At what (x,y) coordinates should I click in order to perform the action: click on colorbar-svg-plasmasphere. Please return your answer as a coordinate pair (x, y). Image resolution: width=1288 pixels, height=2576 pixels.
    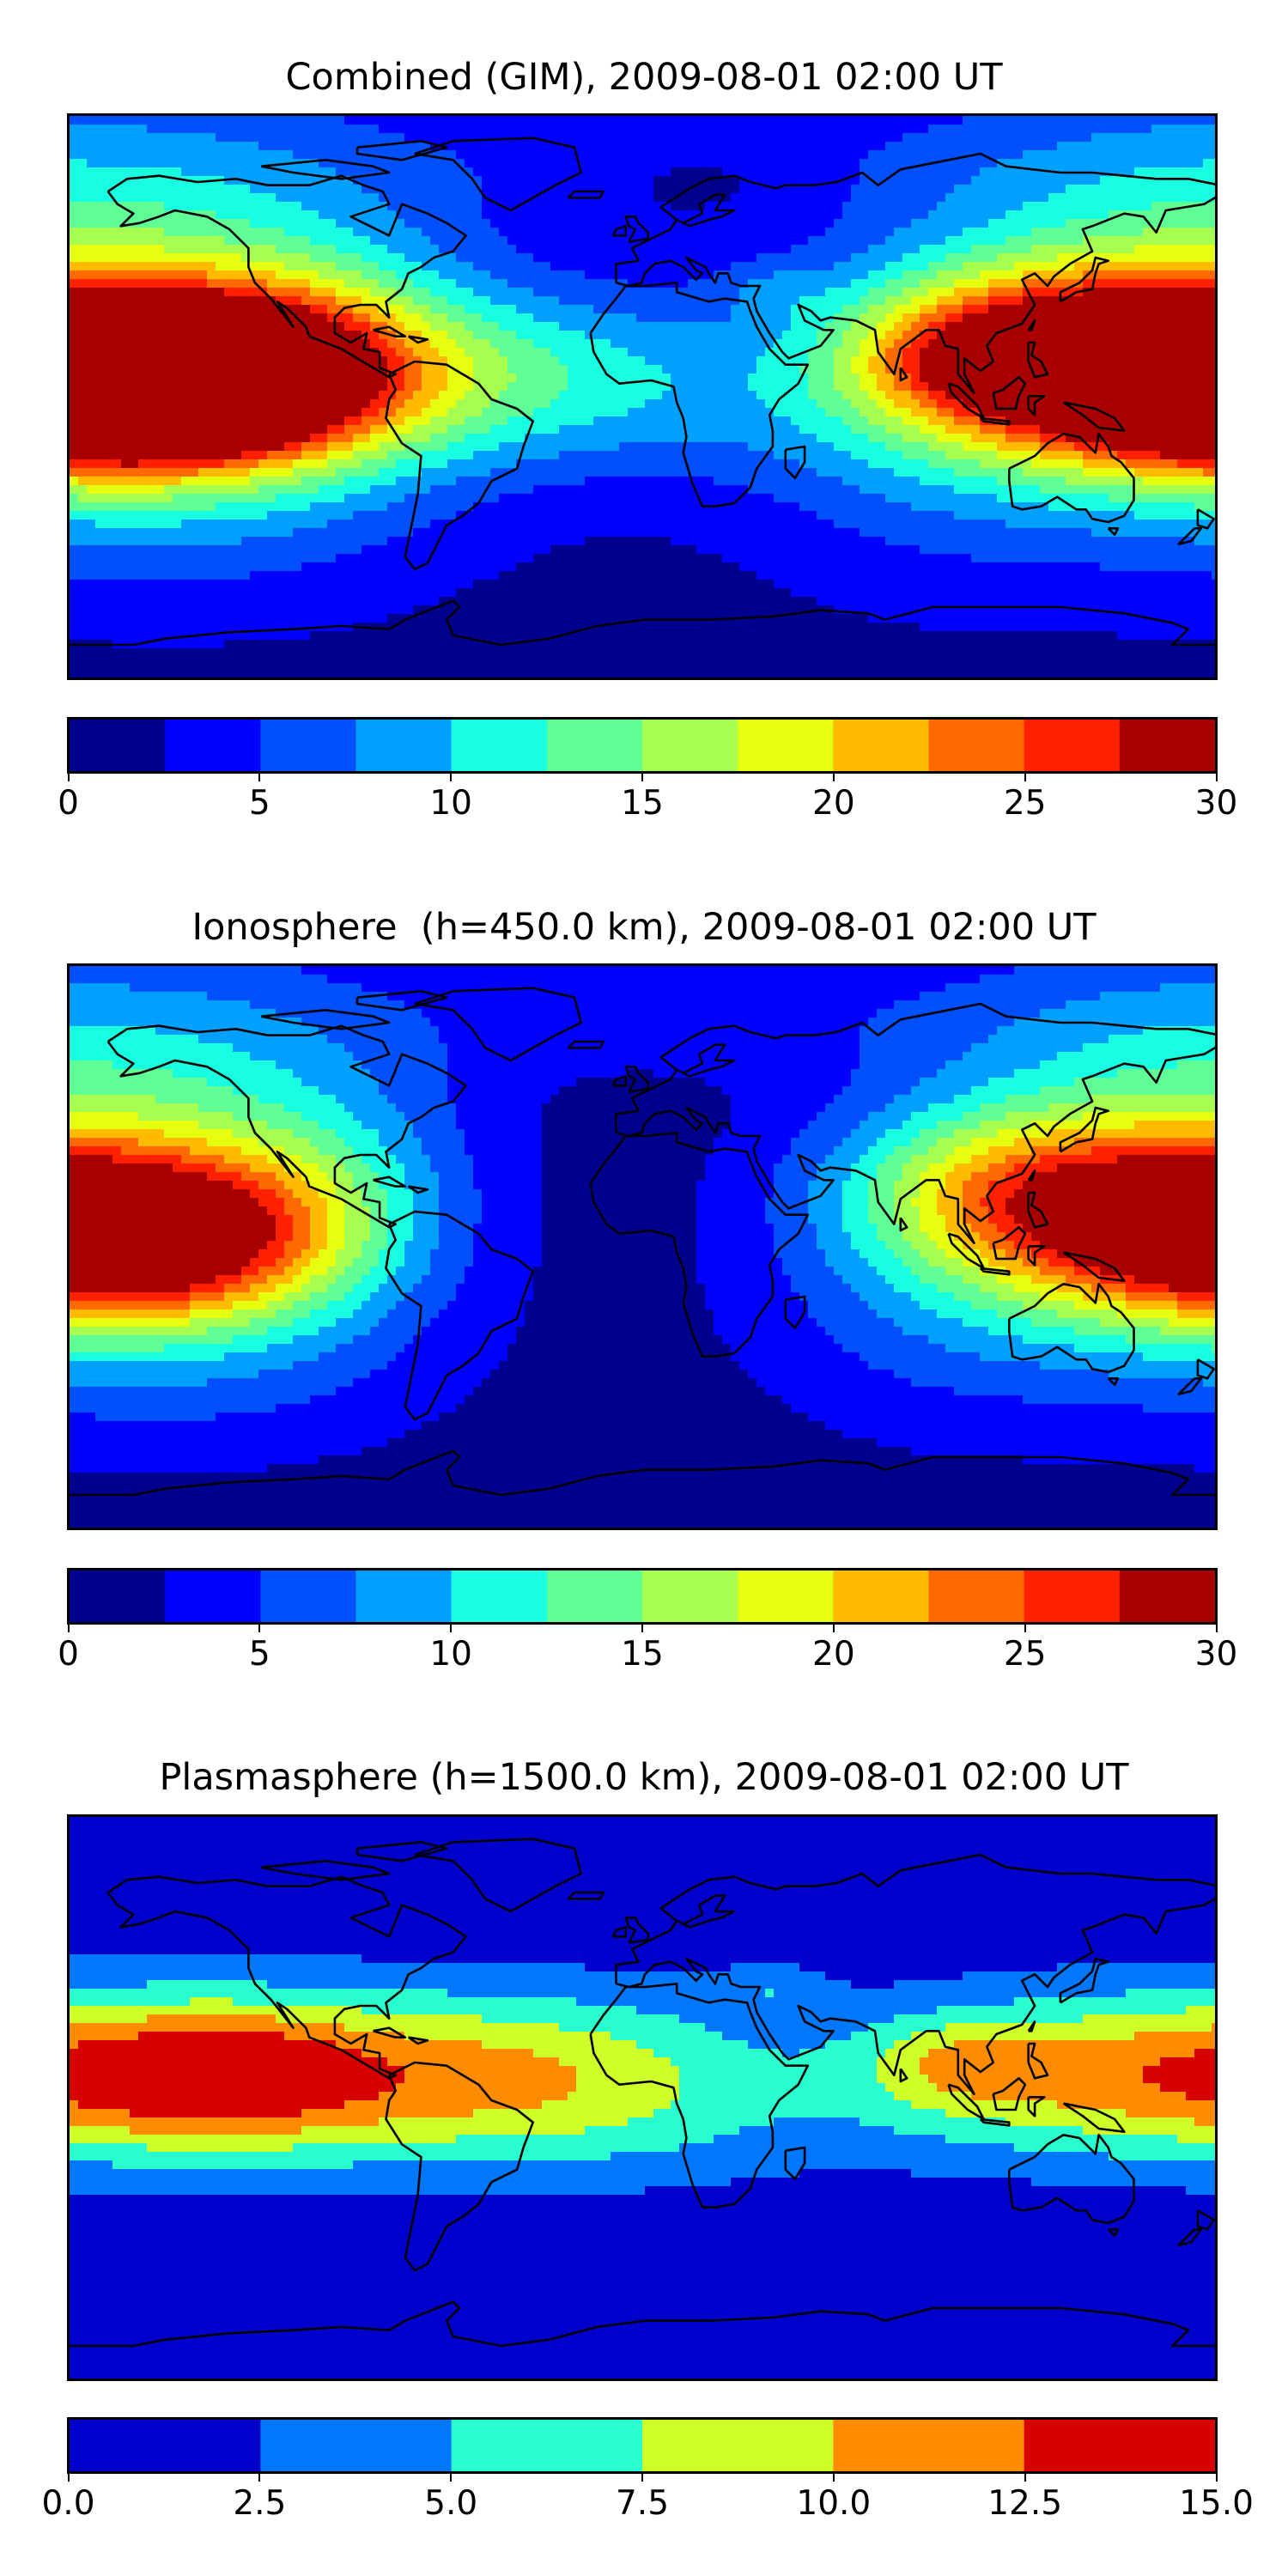
    Looking at the image, I should click on (642, 2445).